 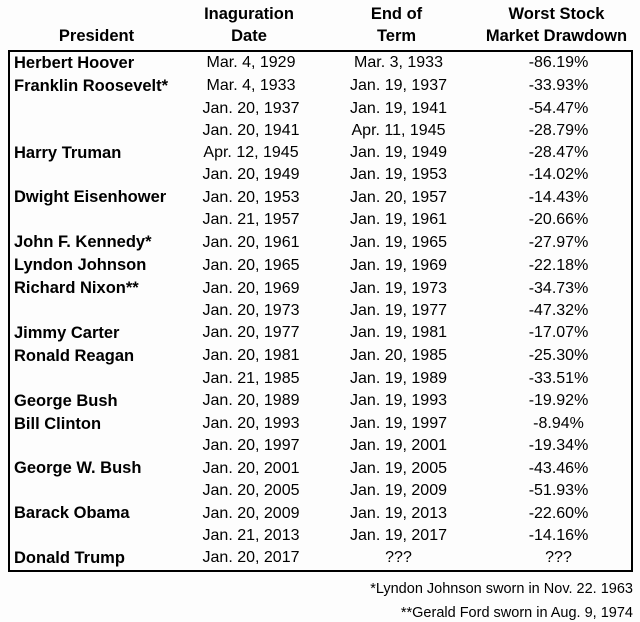 What do you see at coordinates (398, 513) in the screenshot?
I see `end-of-term-cell: Jan. 19, 2013` at bounding box center [398, 513].